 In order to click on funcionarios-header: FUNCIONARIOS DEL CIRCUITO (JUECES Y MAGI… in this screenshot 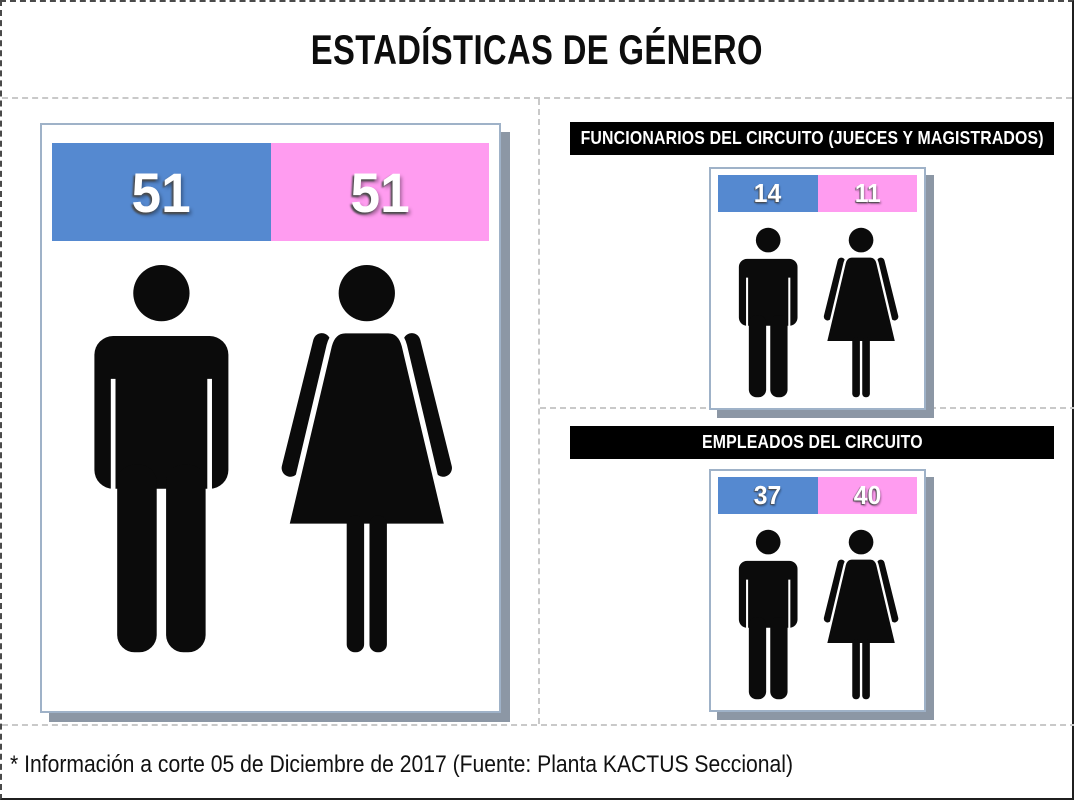, I will do `click(812, 138)`.